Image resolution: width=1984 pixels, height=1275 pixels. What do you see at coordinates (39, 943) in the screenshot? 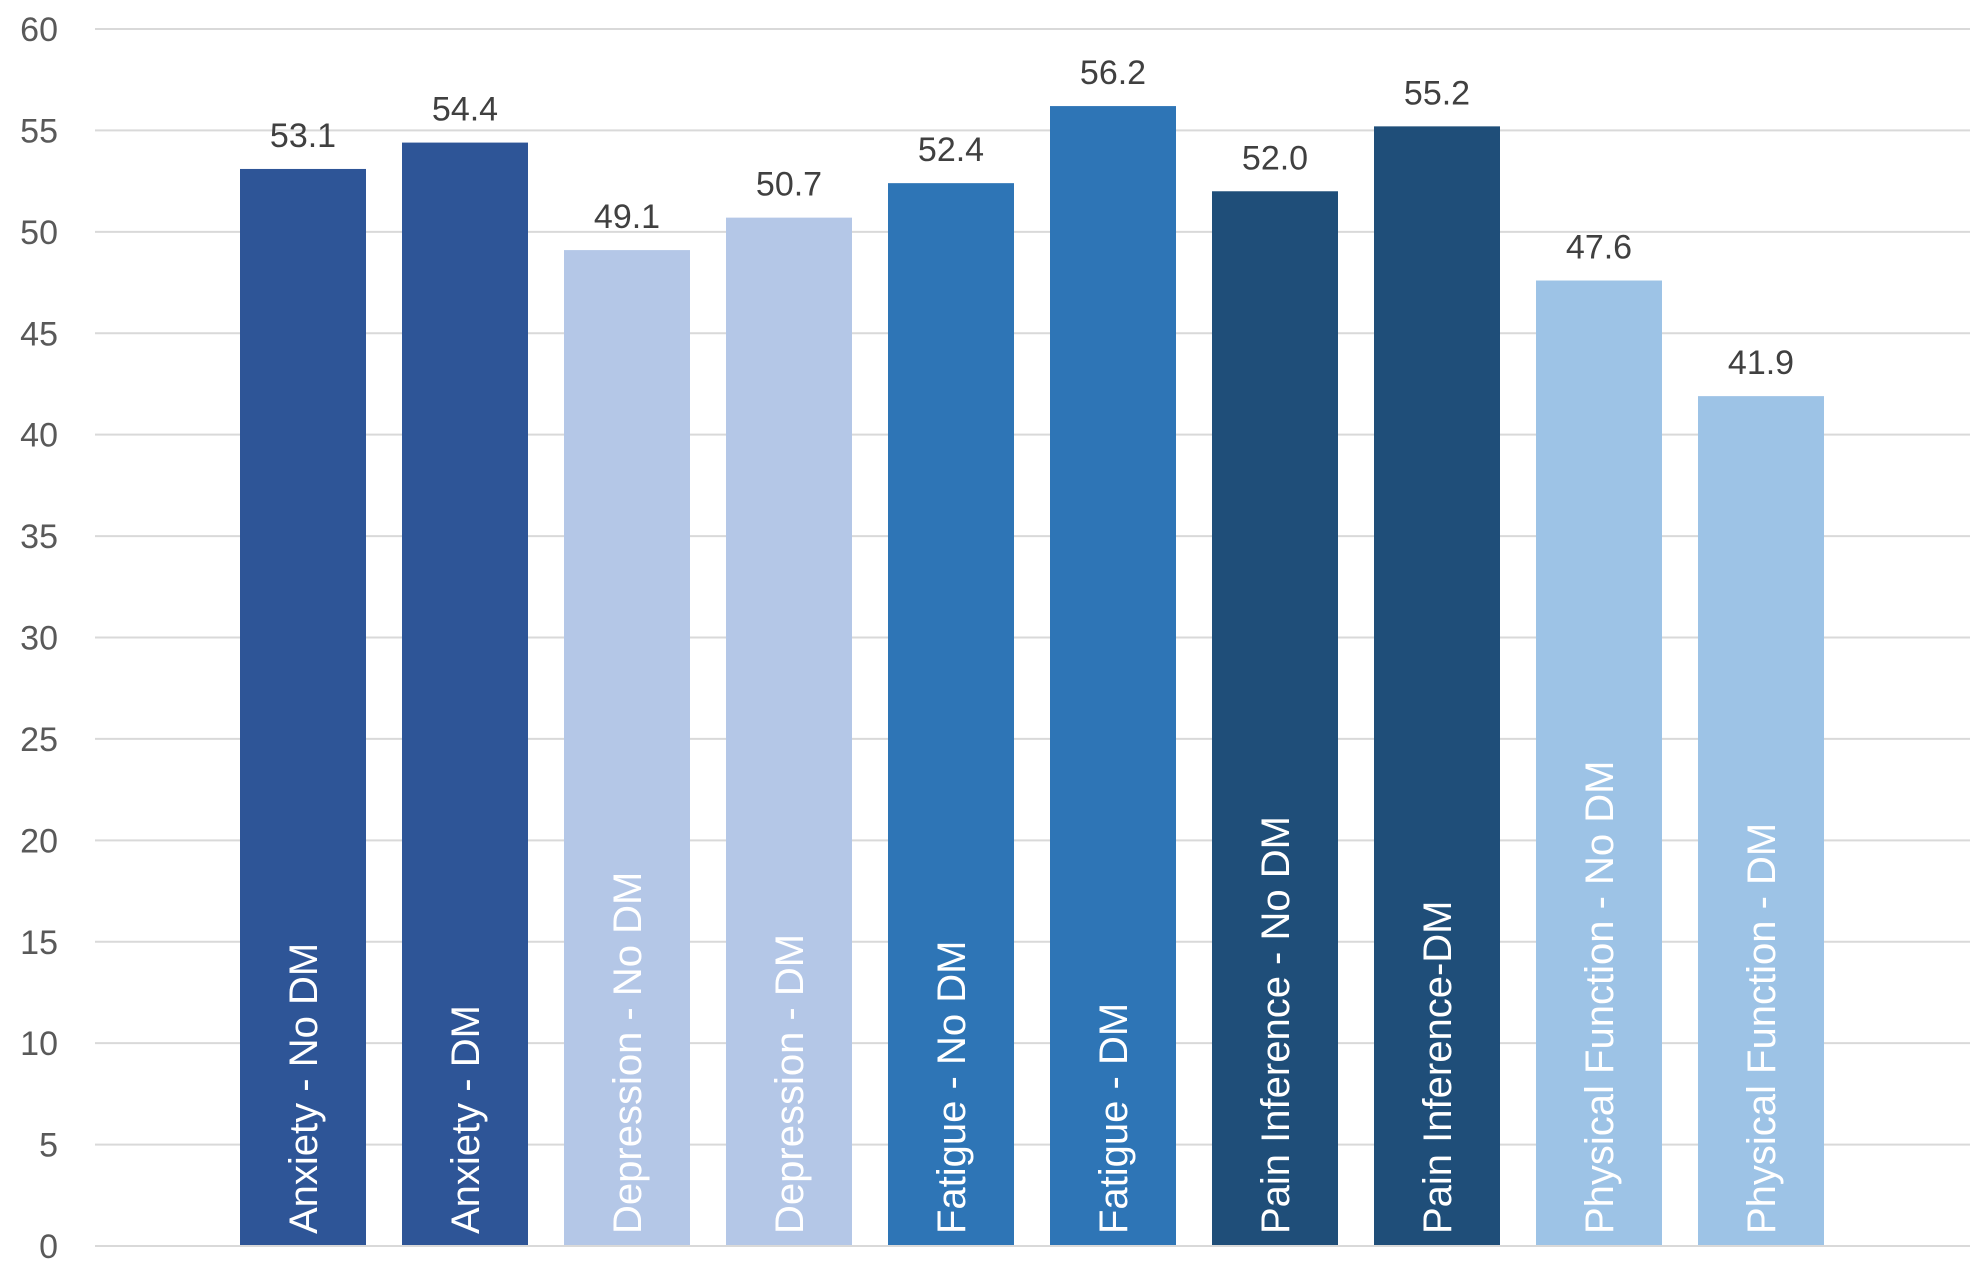
I see `y-tick-label: 15` at bounding box center [39, 943].